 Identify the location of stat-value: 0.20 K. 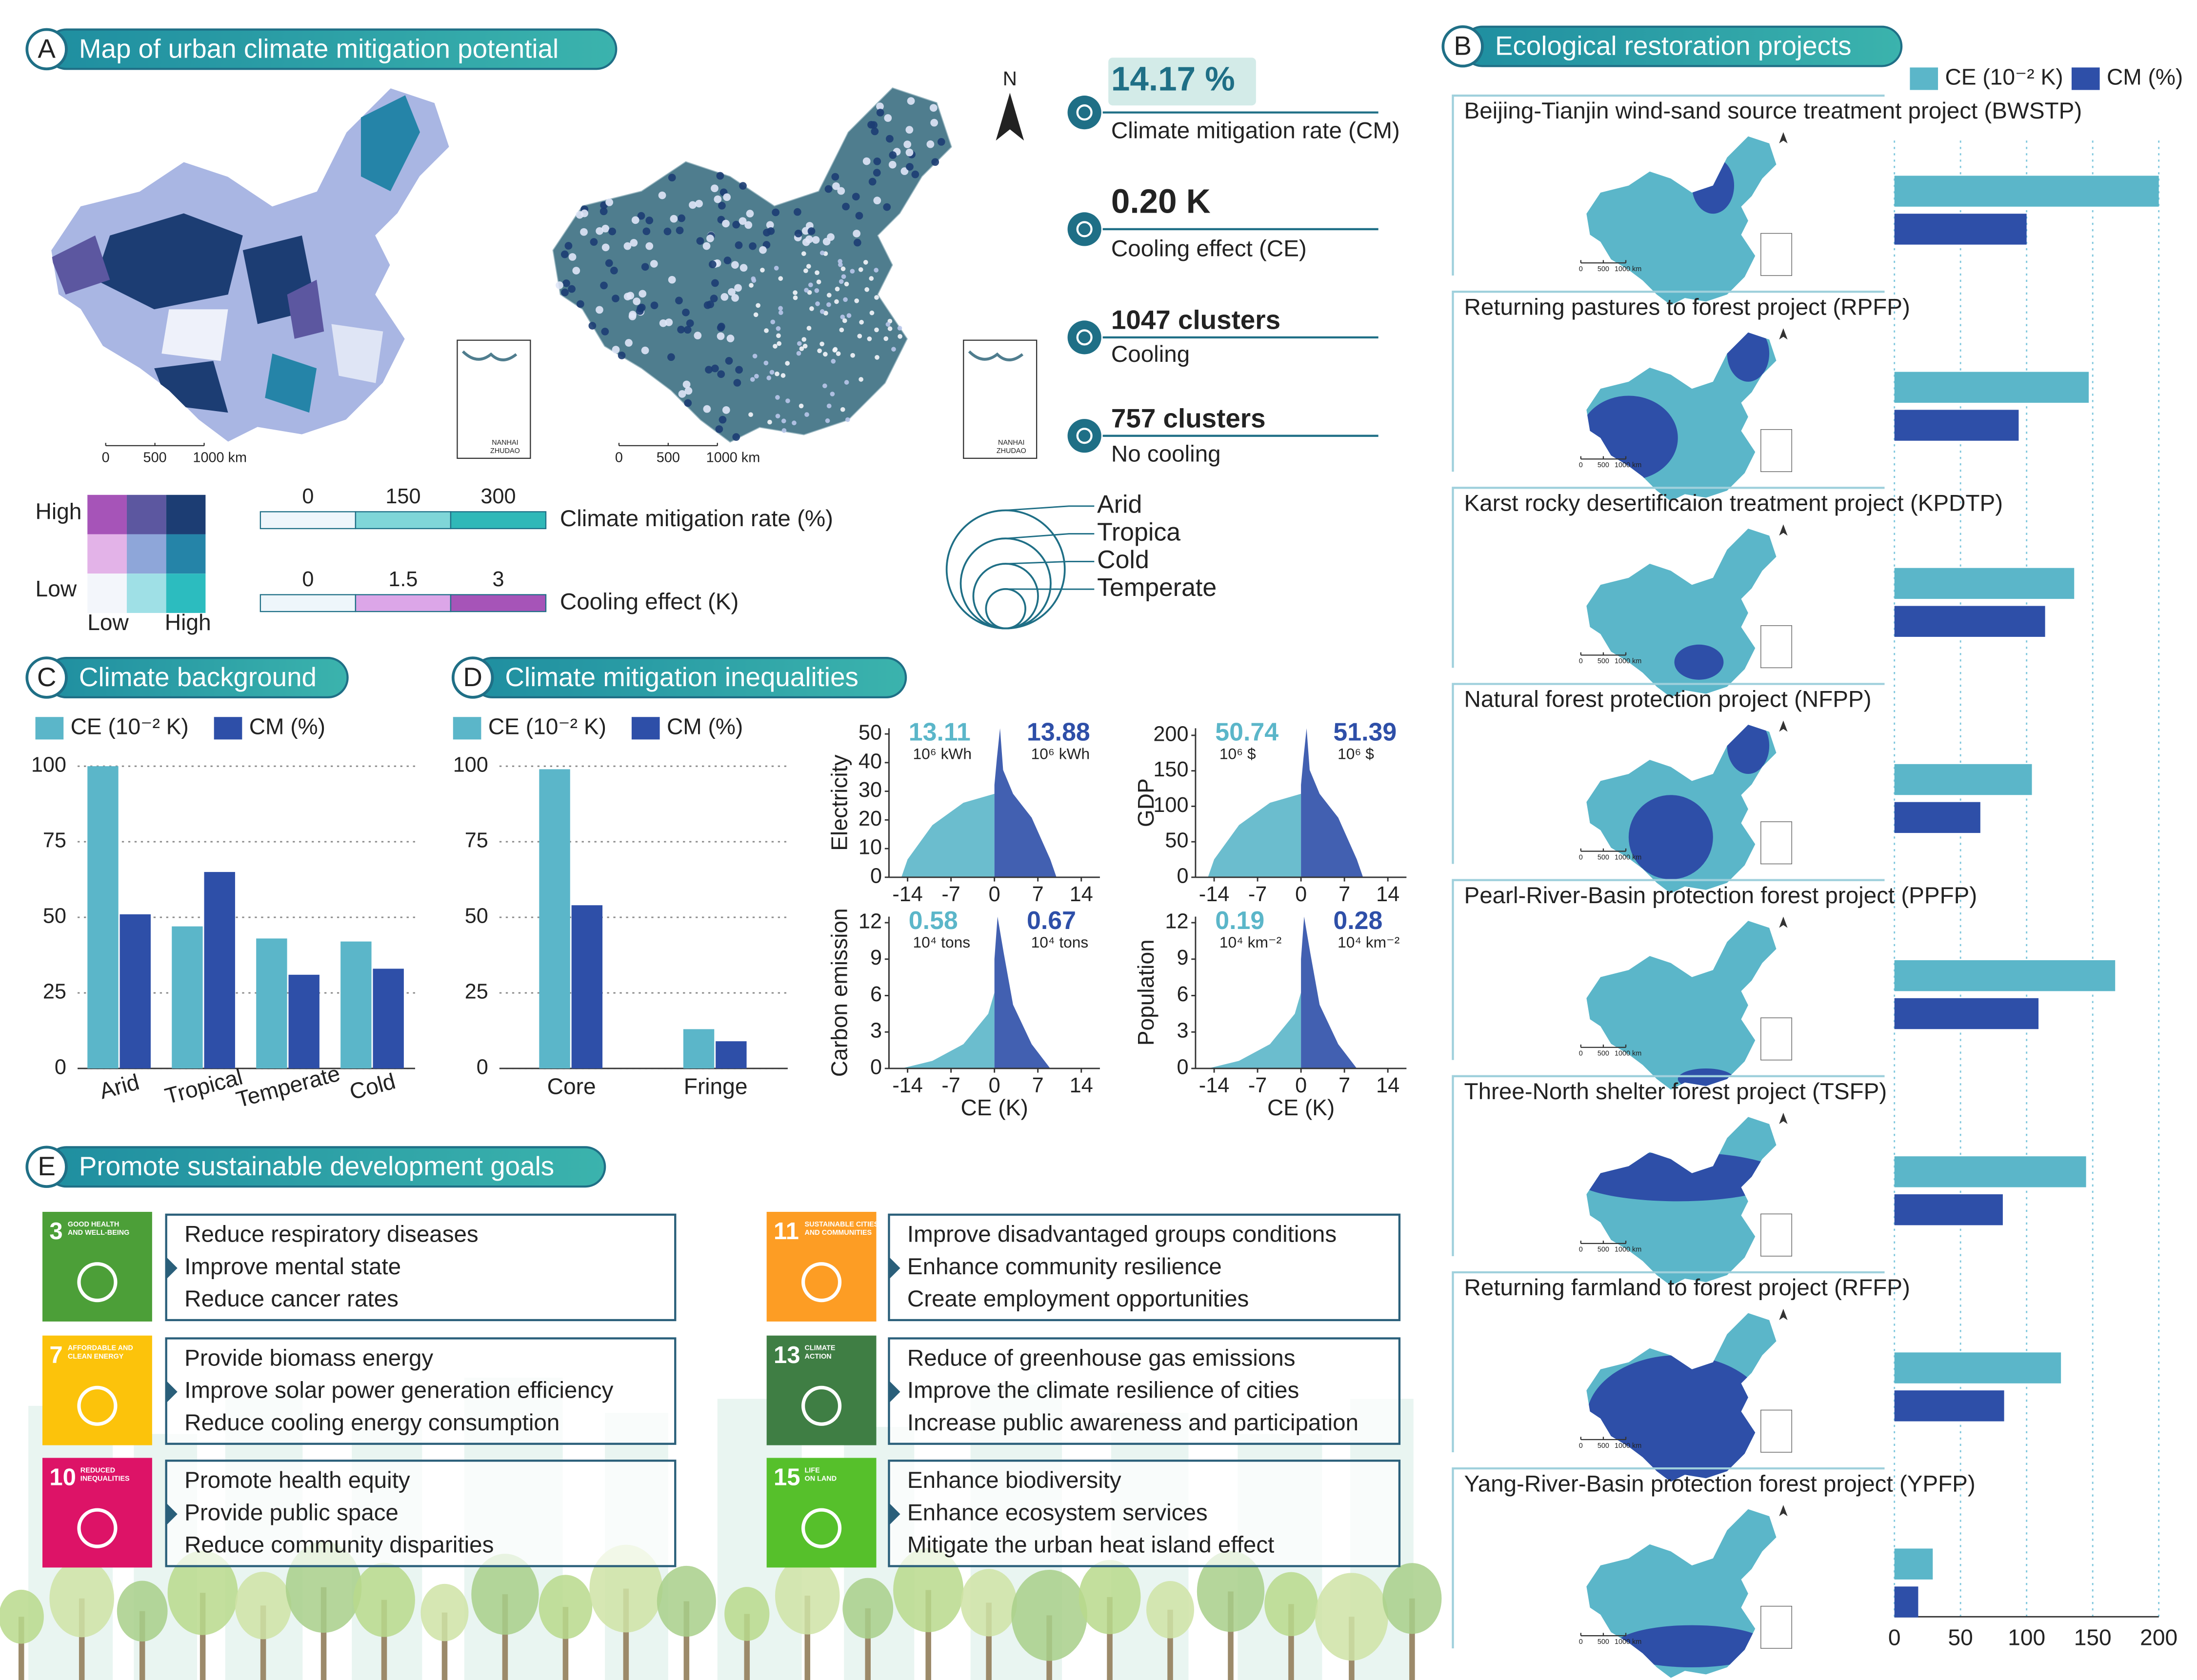
(1161, 201).